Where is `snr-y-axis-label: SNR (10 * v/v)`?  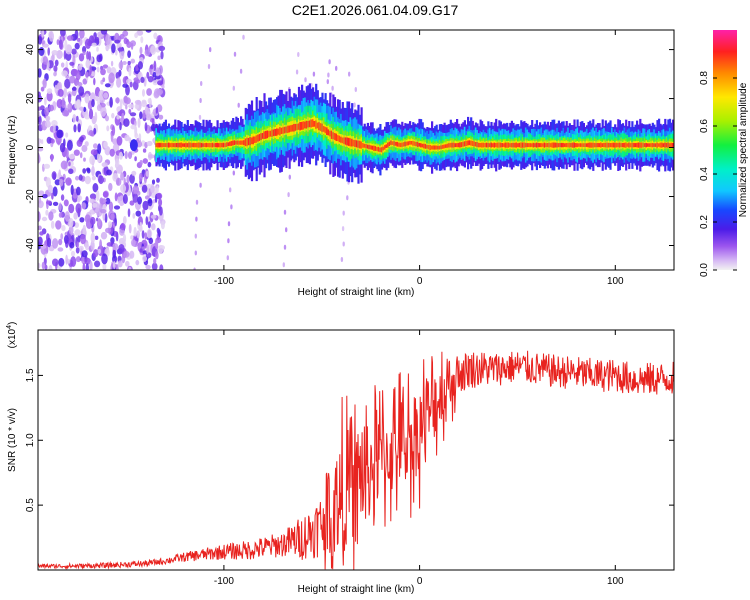 snr-y-axis-label: SNR (10 * v/v) is located at coordinates (12, 440).